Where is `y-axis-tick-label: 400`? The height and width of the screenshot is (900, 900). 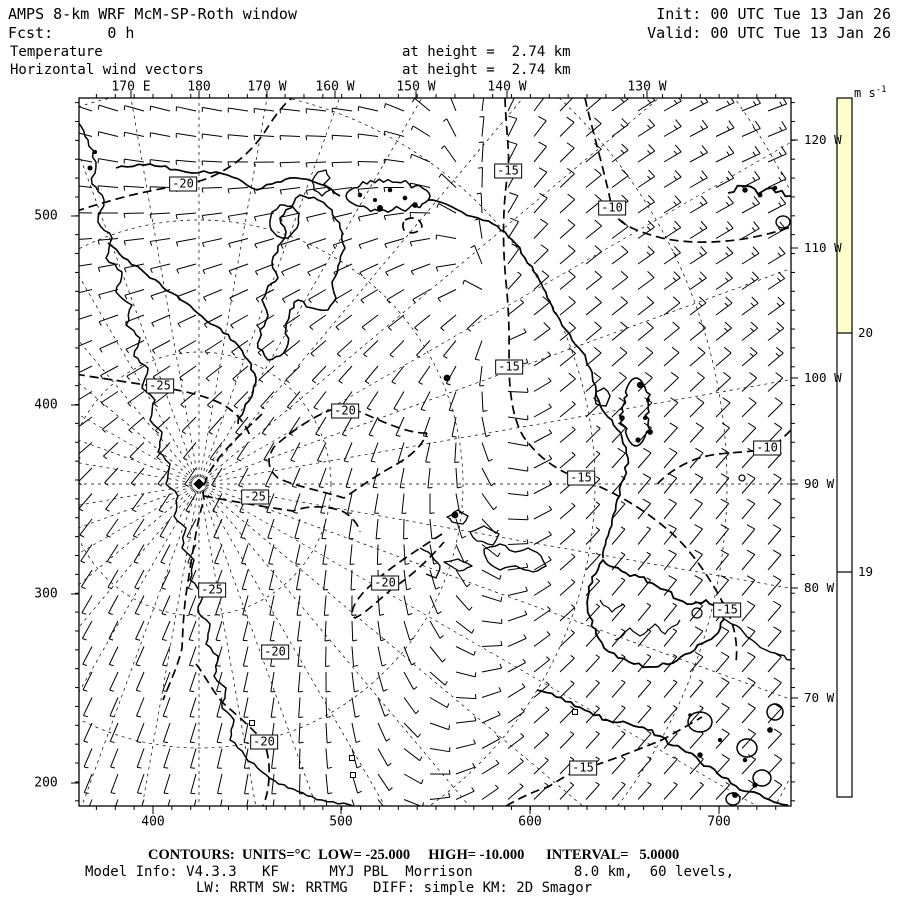 y-axis-tick-label: 400 is located at coordinates (46, 405).